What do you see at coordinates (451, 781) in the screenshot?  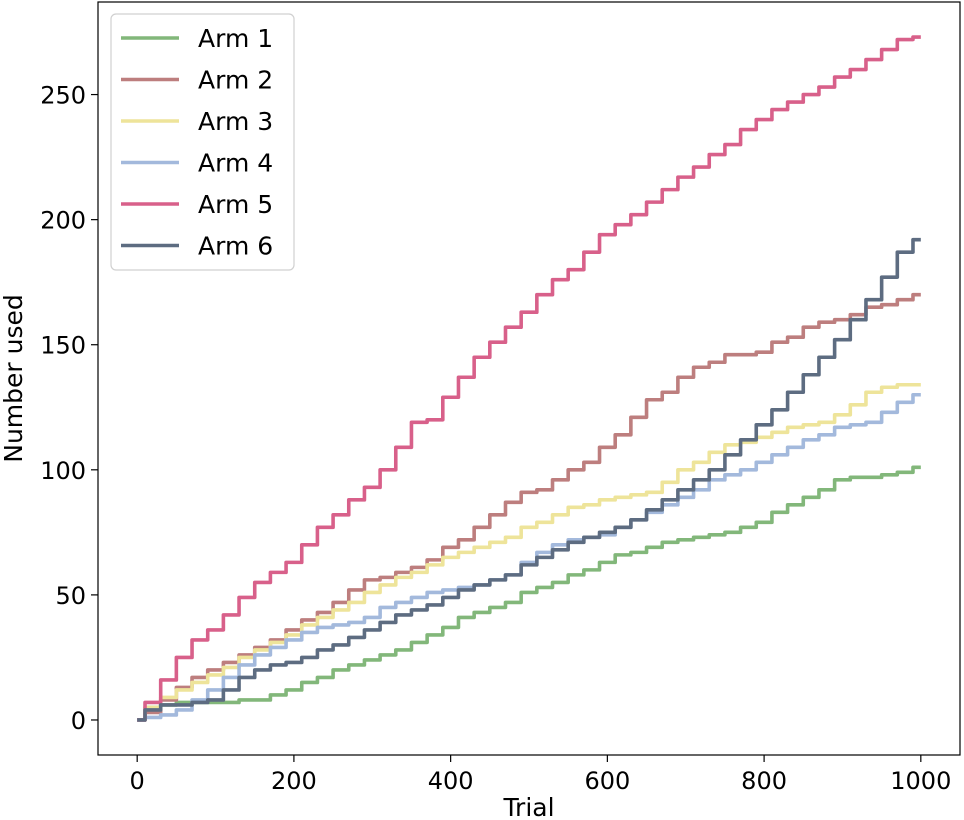 I see `x-tick-label: 400` at bounding box center [451, 781].